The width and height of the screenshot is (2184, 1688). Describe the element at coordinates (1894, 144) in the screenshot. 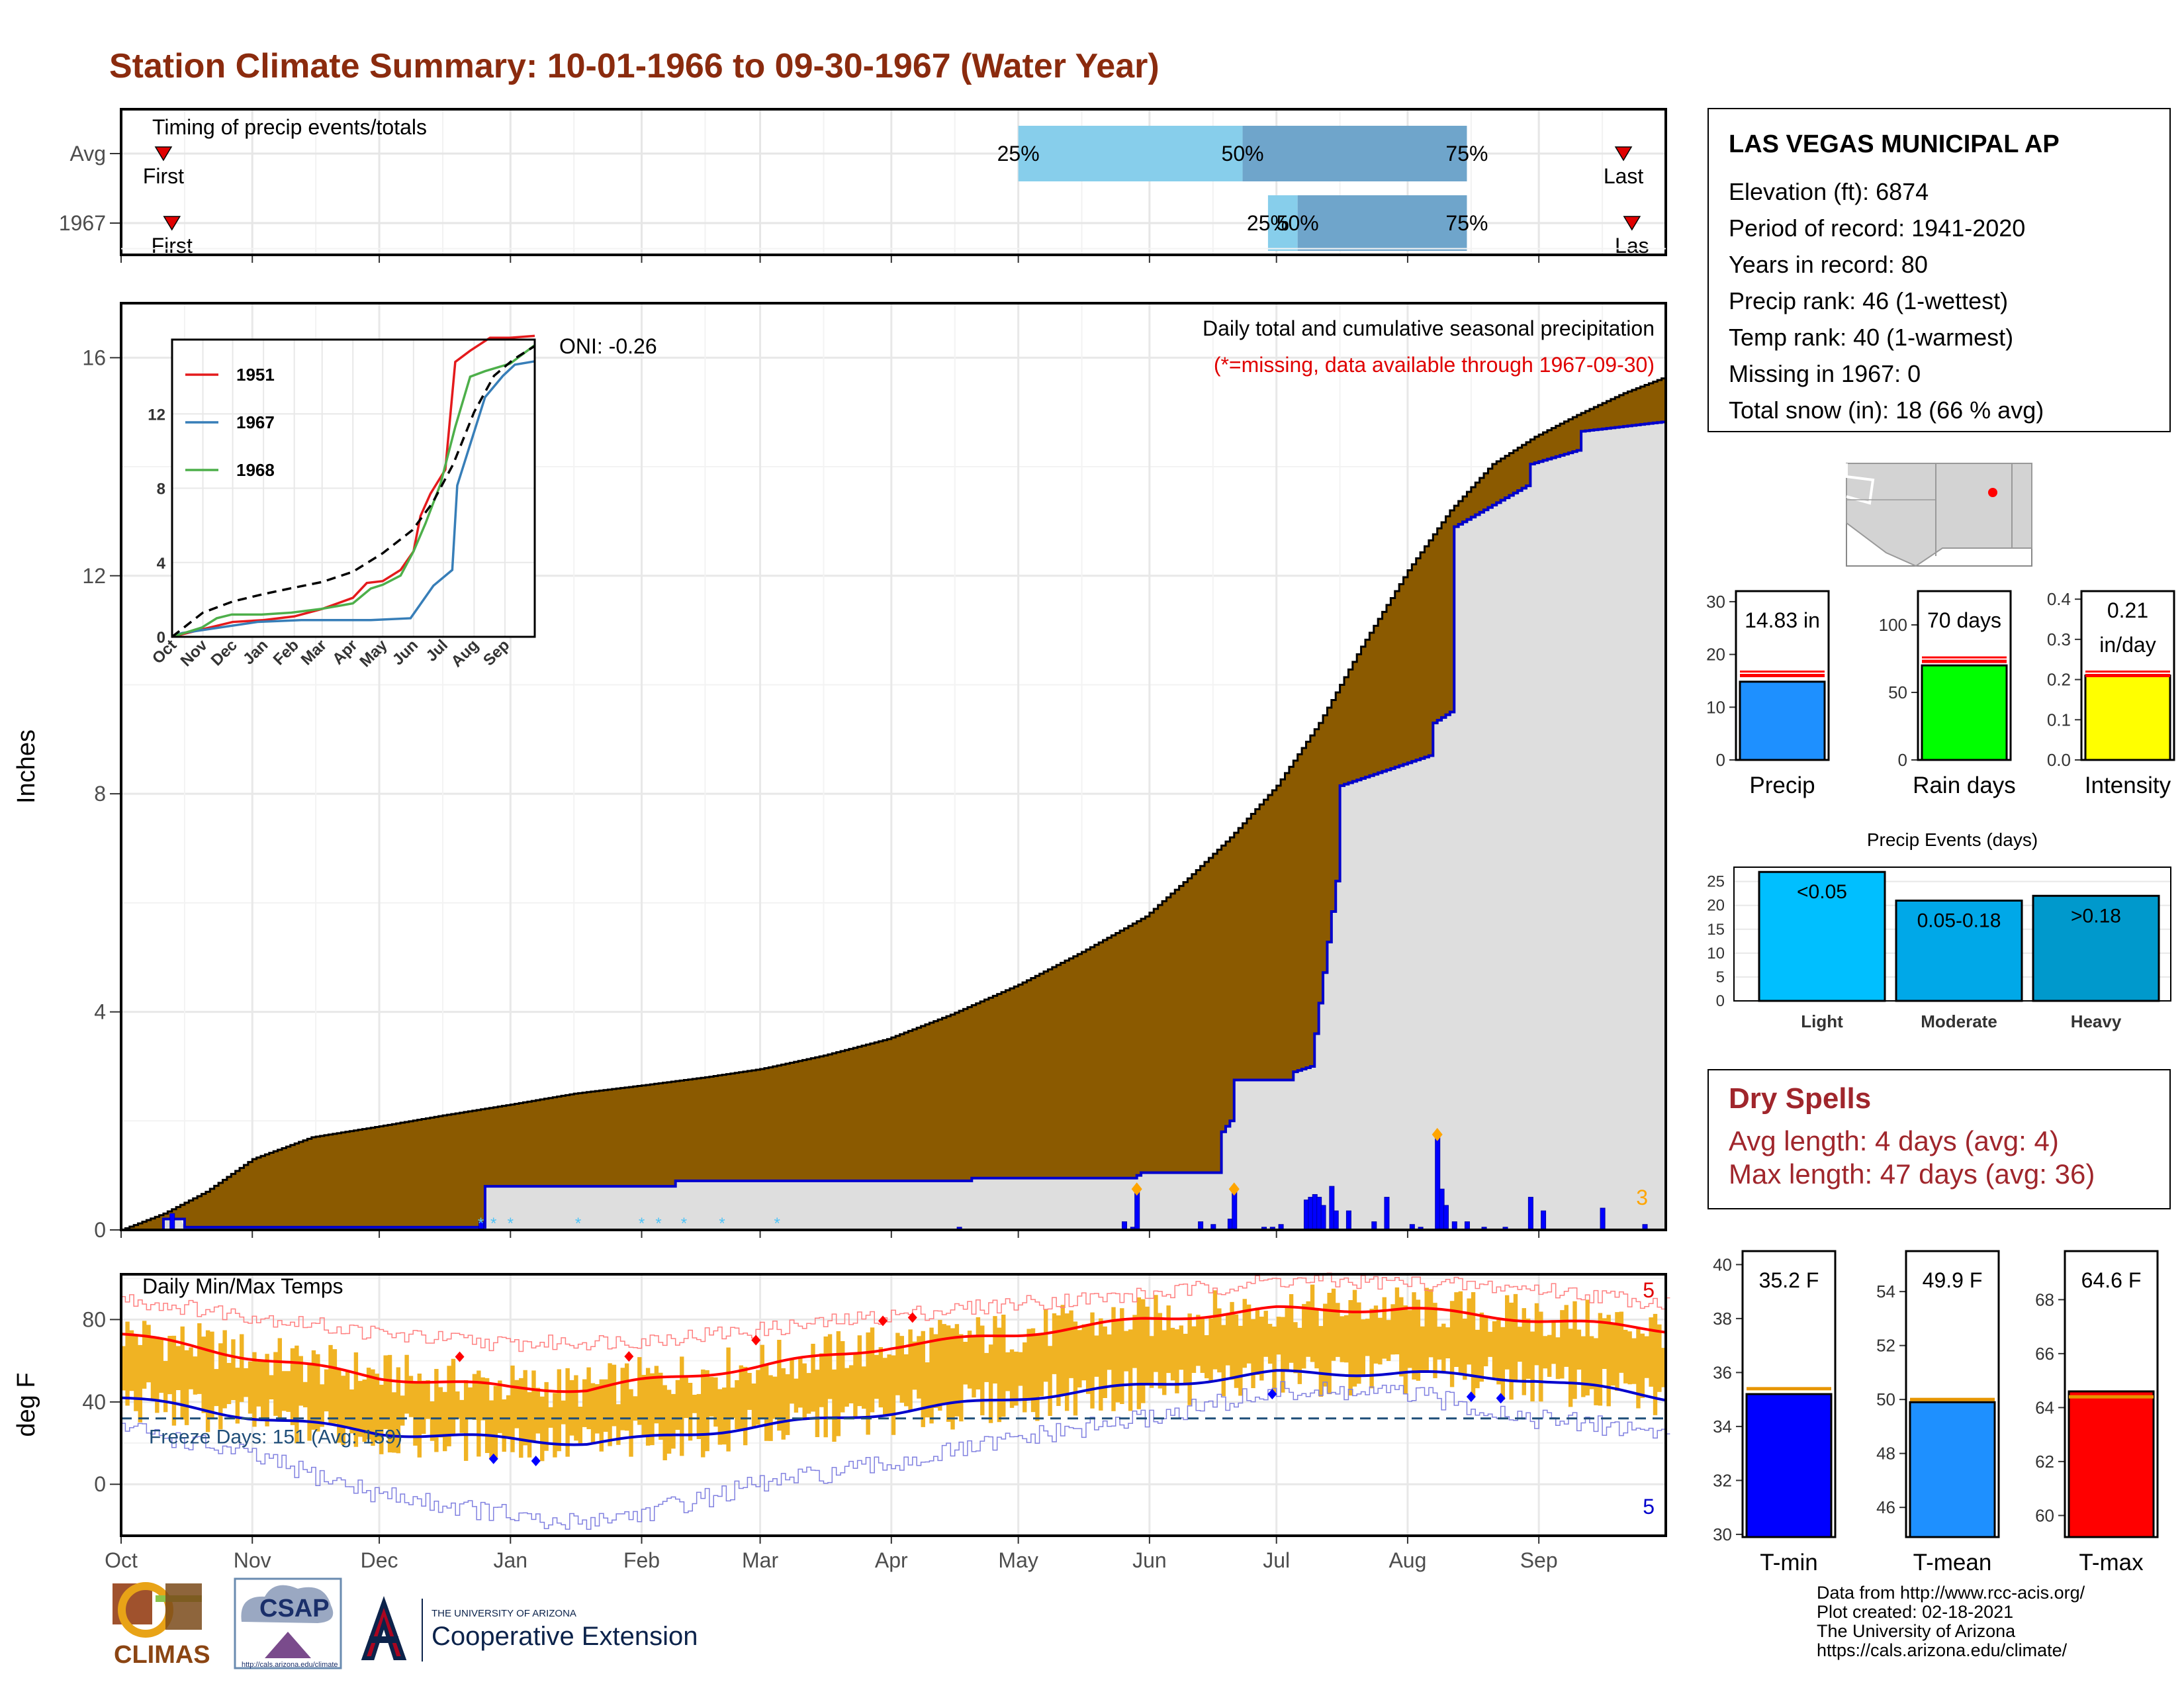

I see `station-name: LAS VEGAS MUNICIPAL AP` at that location.